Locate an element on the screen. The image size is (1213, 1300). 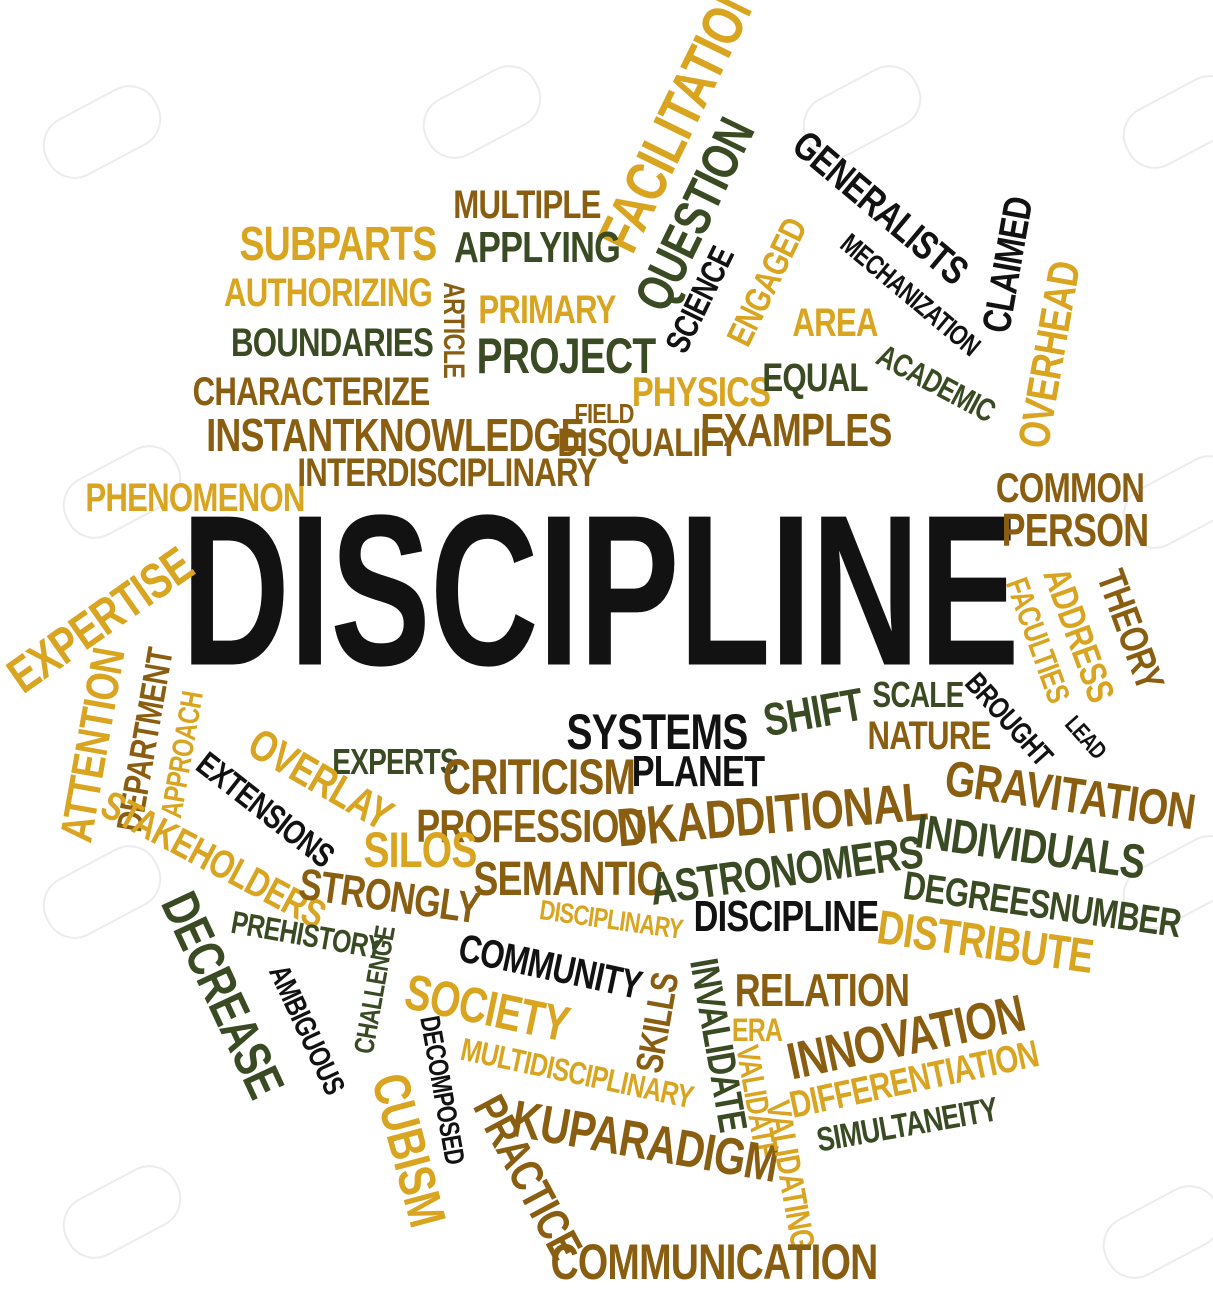
cloud-word-characterize: CHARACTERIZE is located at coordinates (311, 392).